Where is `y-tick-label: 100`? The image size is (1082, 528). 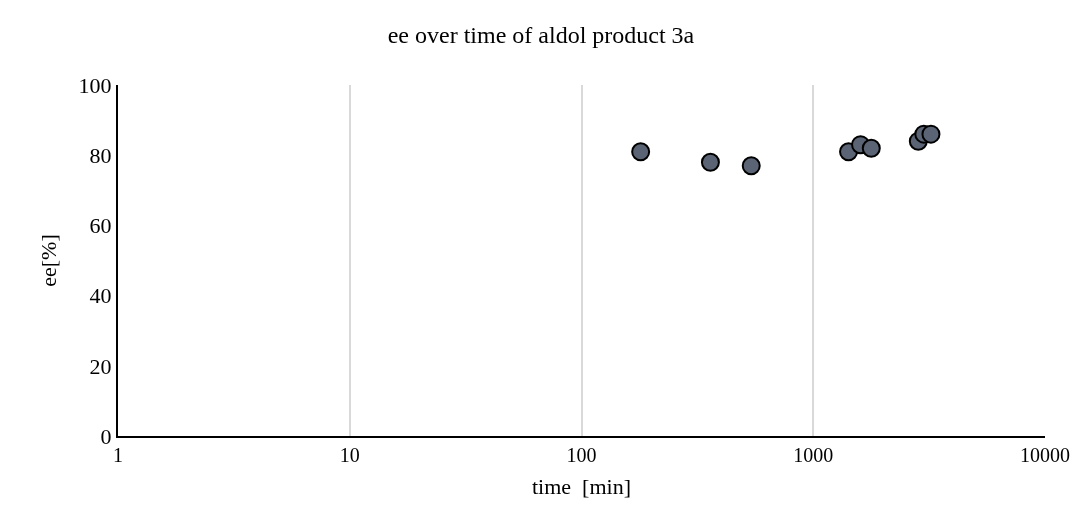
y-tick-label: 100 is located at coordinates (95, 85).